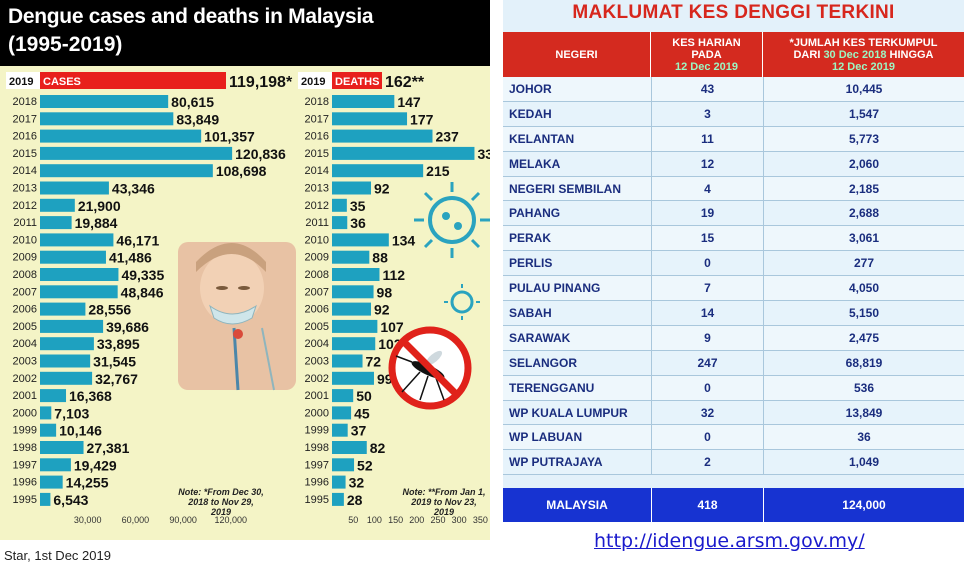 This screenshot has width=964, height=572. Describe the element at coordinates (531, 263) in the screenshot. I see `state-cell: PERLIS` at that location.